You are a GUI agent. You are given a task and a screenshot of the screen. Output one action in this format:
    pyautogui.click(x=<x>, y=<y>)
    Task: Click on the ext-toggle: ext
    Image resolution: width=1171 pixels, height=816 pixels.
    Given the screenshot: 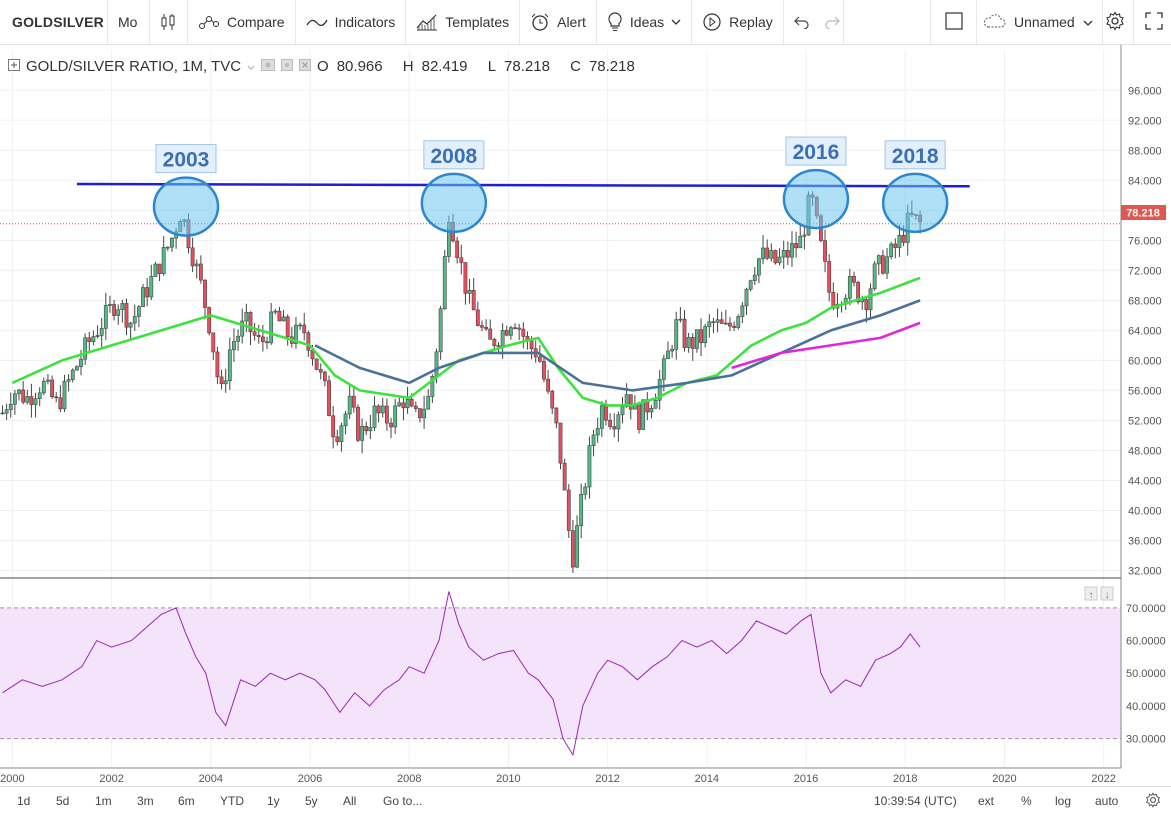 What is the action you would take?
    pyautogui.click(x=986, y=801)
    